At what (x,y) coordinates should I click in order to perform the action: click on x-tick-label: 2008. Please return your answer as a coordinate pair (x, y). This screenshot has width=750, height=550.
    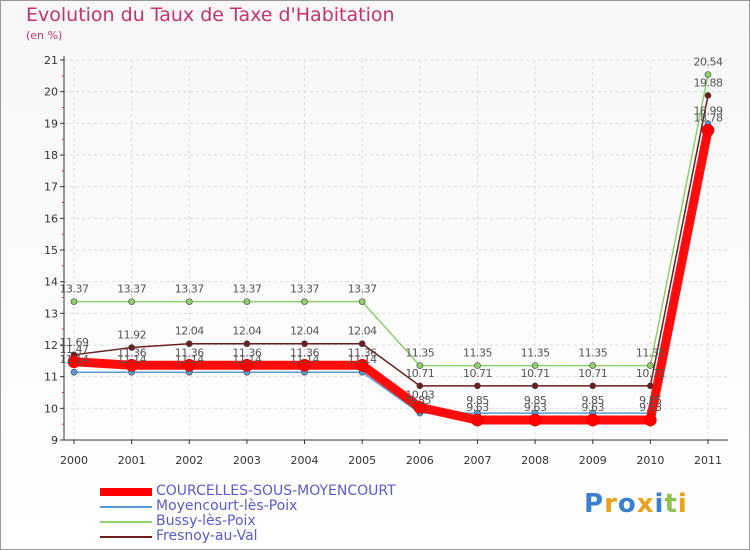
    Looking at the image, I should click on (535, 460).